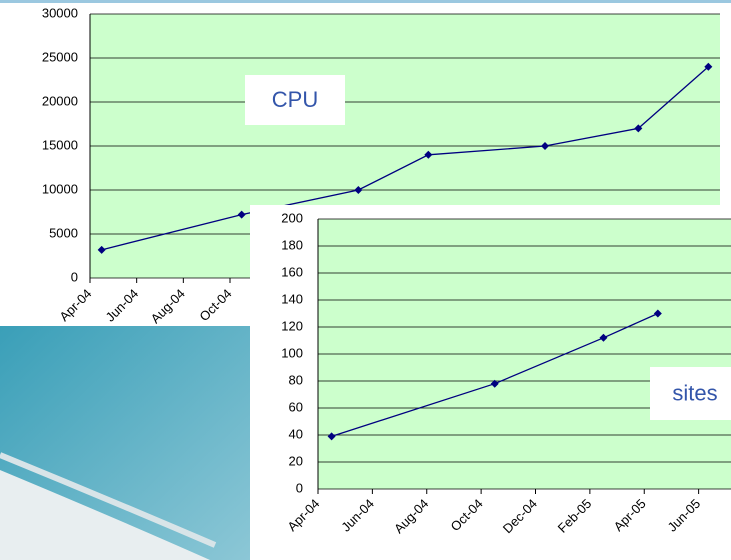 This screenshot has width=731, height=560. I want to click on y-tick-label: 60, so click(296, 406).